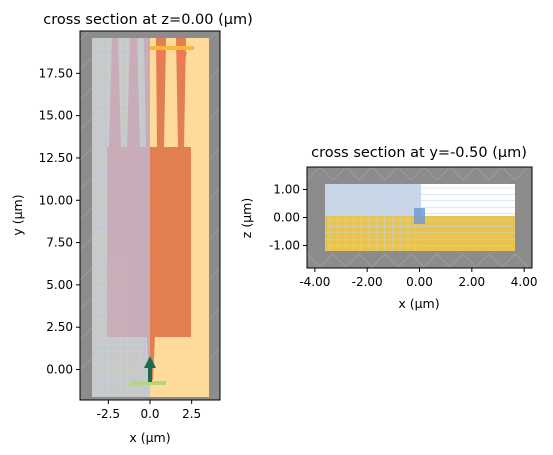 The width and height of the screenshot is (553, 455). What do you see at coordinates (286, 218) in the screenshot?
I see `right-ytick-label: 0.00` at bounding box center [286, 218].